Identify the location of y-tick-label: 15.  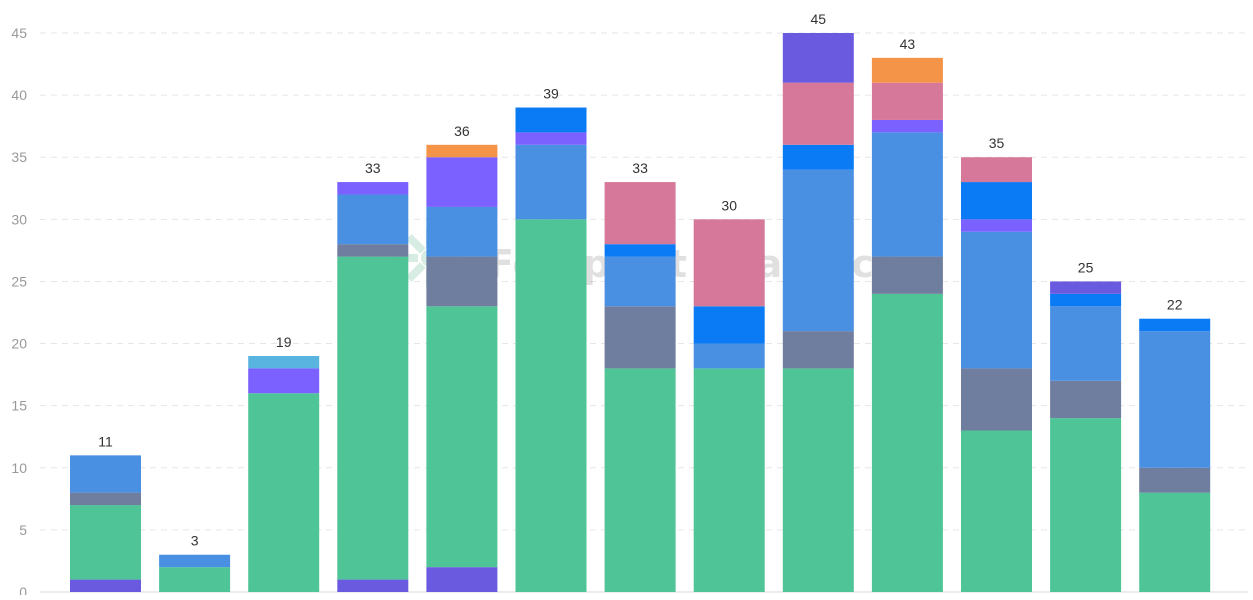
(19, 406).